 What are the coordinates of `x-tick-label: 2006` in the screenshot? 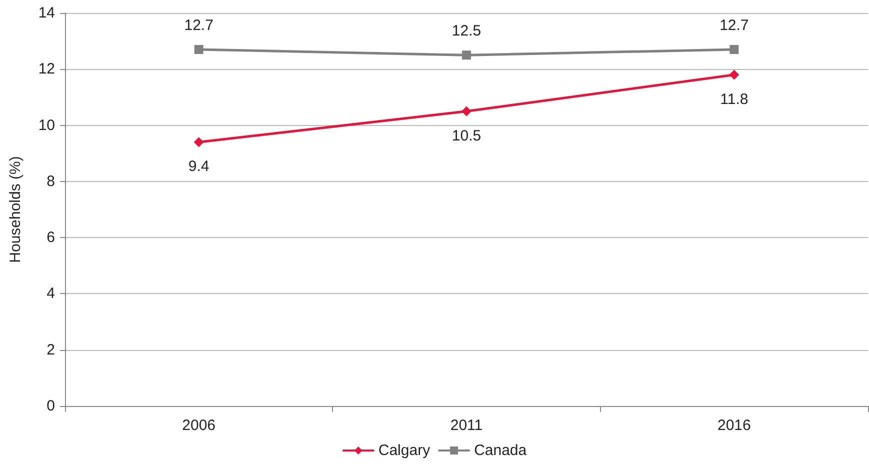 It's located at (199, 425).